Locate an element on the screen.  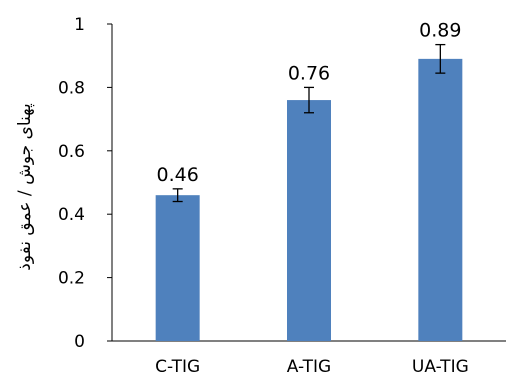
data-label: 0.76 is located at coordinates (309, 73).